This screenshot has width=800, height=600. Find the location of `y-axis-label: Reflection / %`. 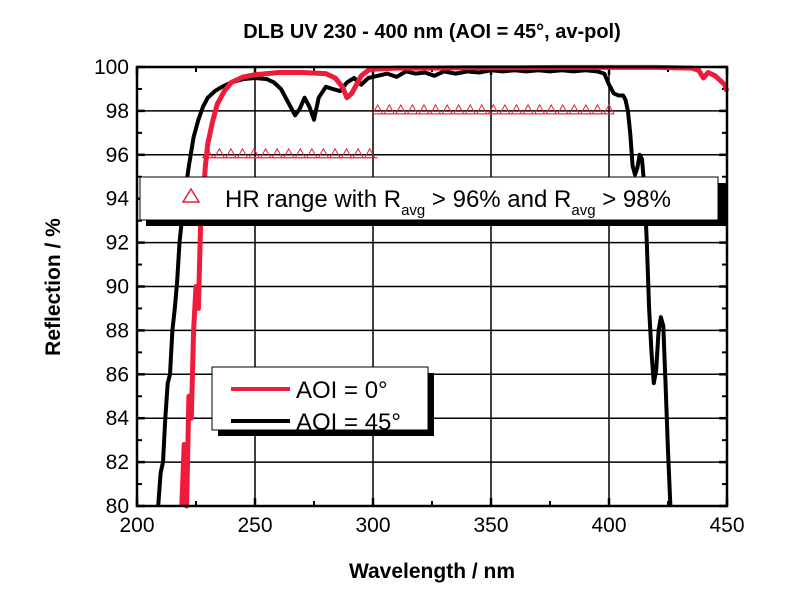

y-axis-label: Reflection / % is located at coordinates (53, 287).